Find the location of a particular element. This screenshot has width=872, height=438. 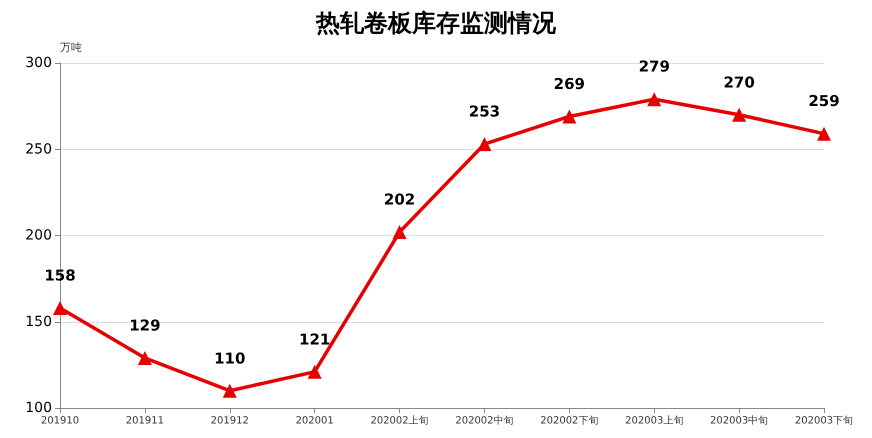

y-tick-label: 200 is located at coordinates (38, 236).